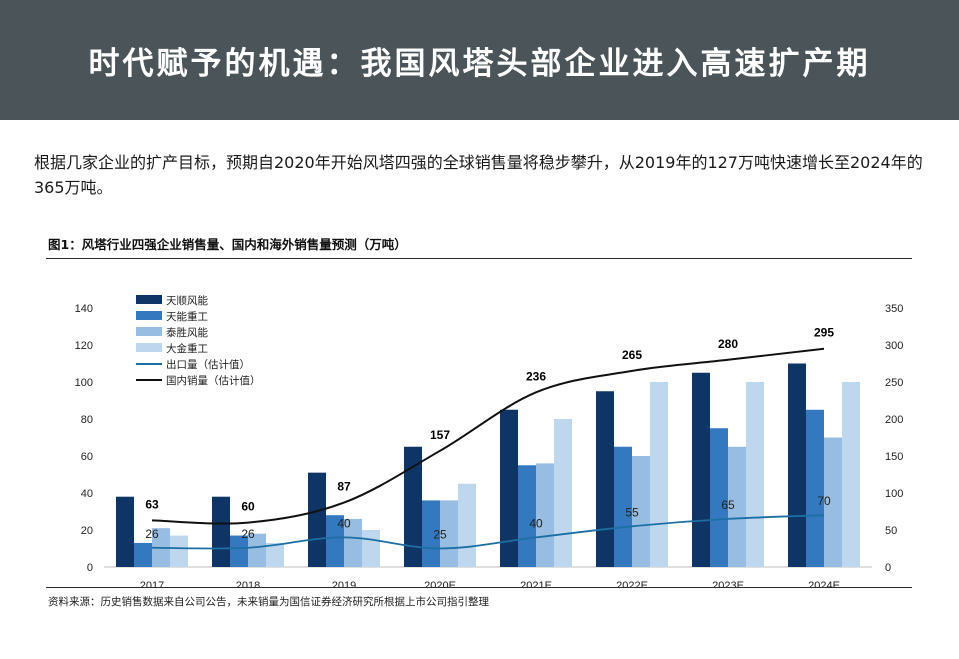 This screenshot has width=959, height=659. What do you see at coordinates (213, 380) in the screenshot?
I see `legend-label: 国内销量（估计值）` at bounding box center [213, 380].